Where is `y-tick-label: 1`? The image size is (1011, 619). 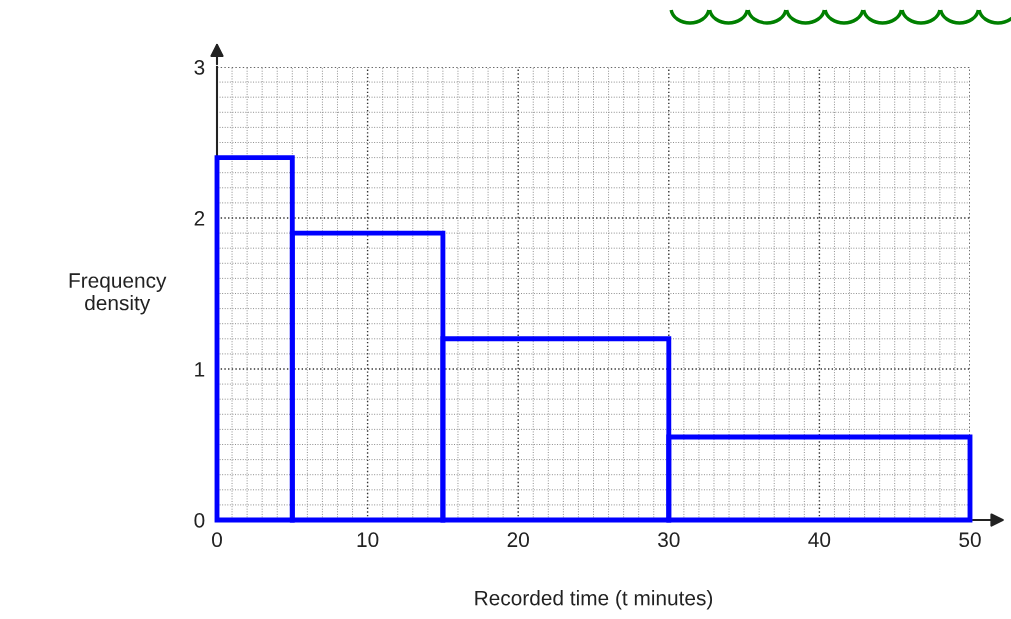
y-tick-label: 1 is located at coordinates (200, 369).